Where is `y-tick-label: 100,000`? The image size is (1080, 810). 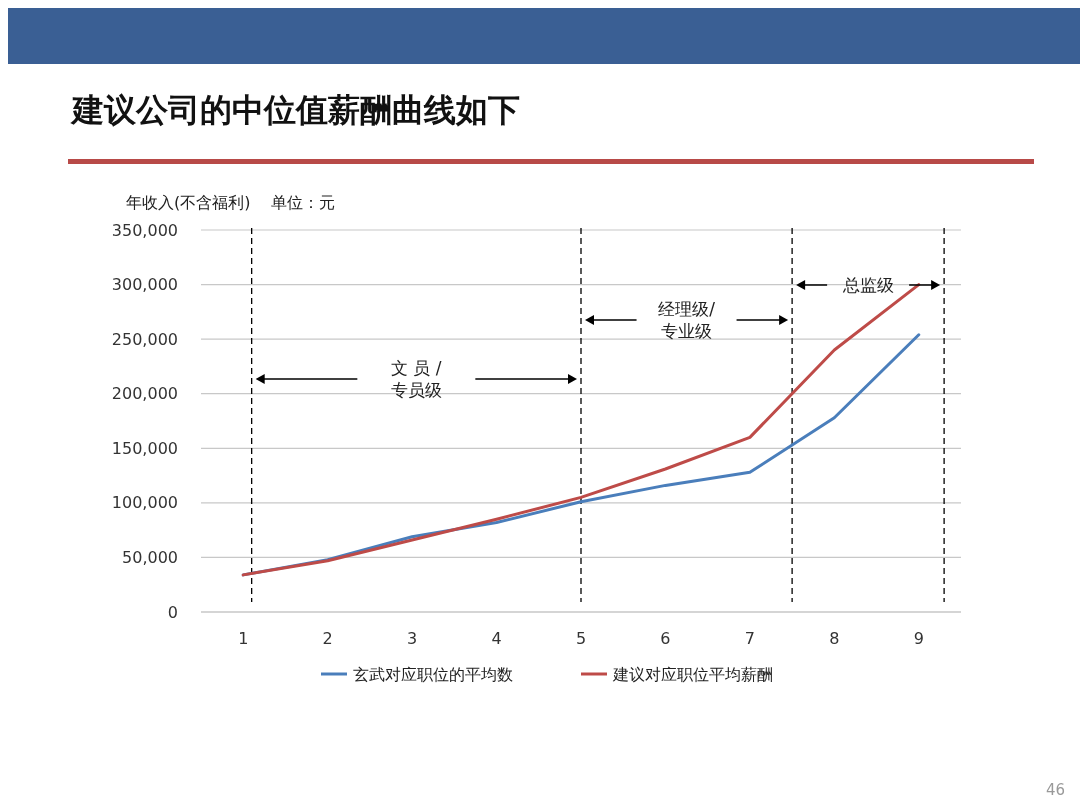 y-tick-label: 100,000 is located at coordinates (144, 503).